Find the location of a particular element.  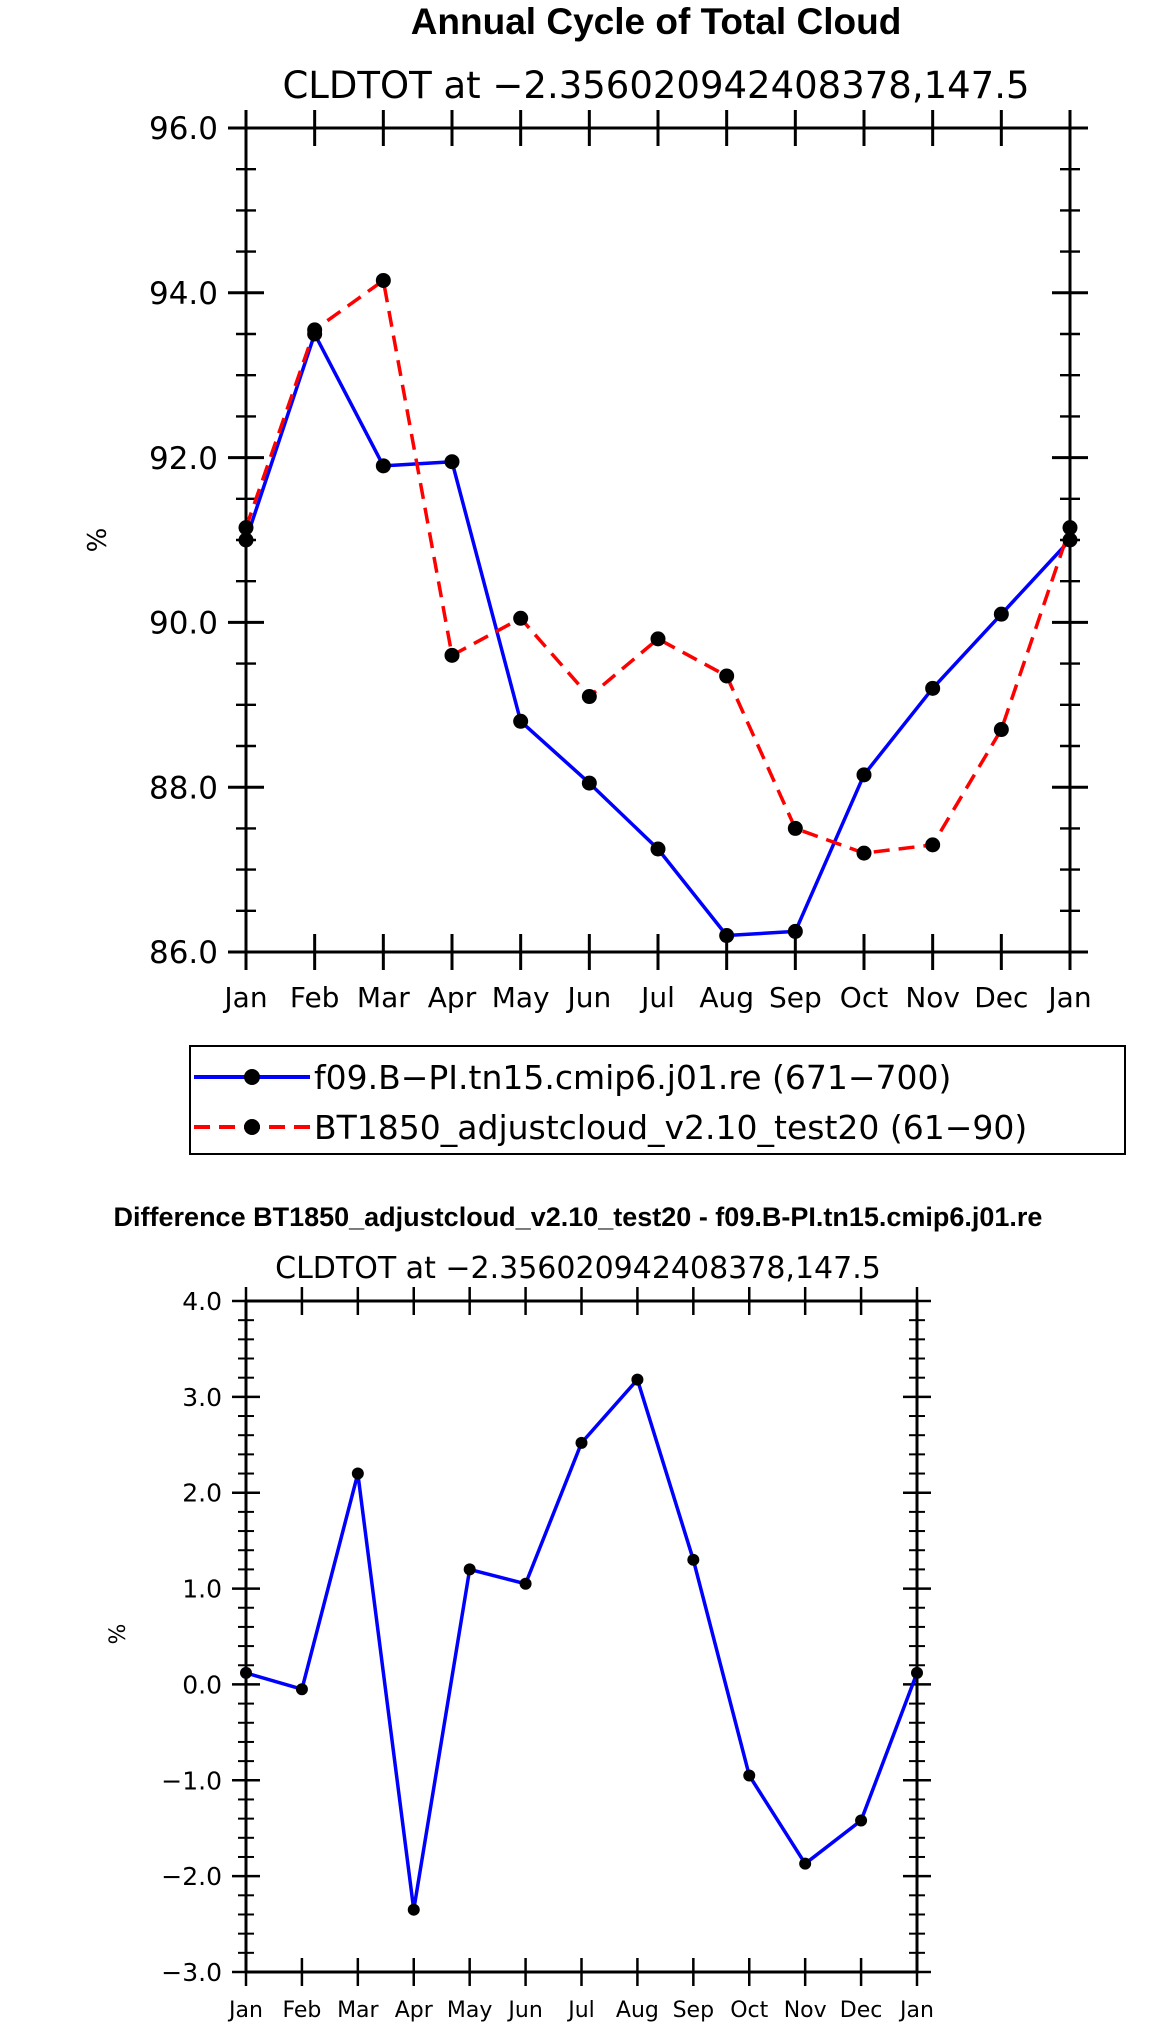

top-chart-ylabel: % is located at coordinates (98, 540).